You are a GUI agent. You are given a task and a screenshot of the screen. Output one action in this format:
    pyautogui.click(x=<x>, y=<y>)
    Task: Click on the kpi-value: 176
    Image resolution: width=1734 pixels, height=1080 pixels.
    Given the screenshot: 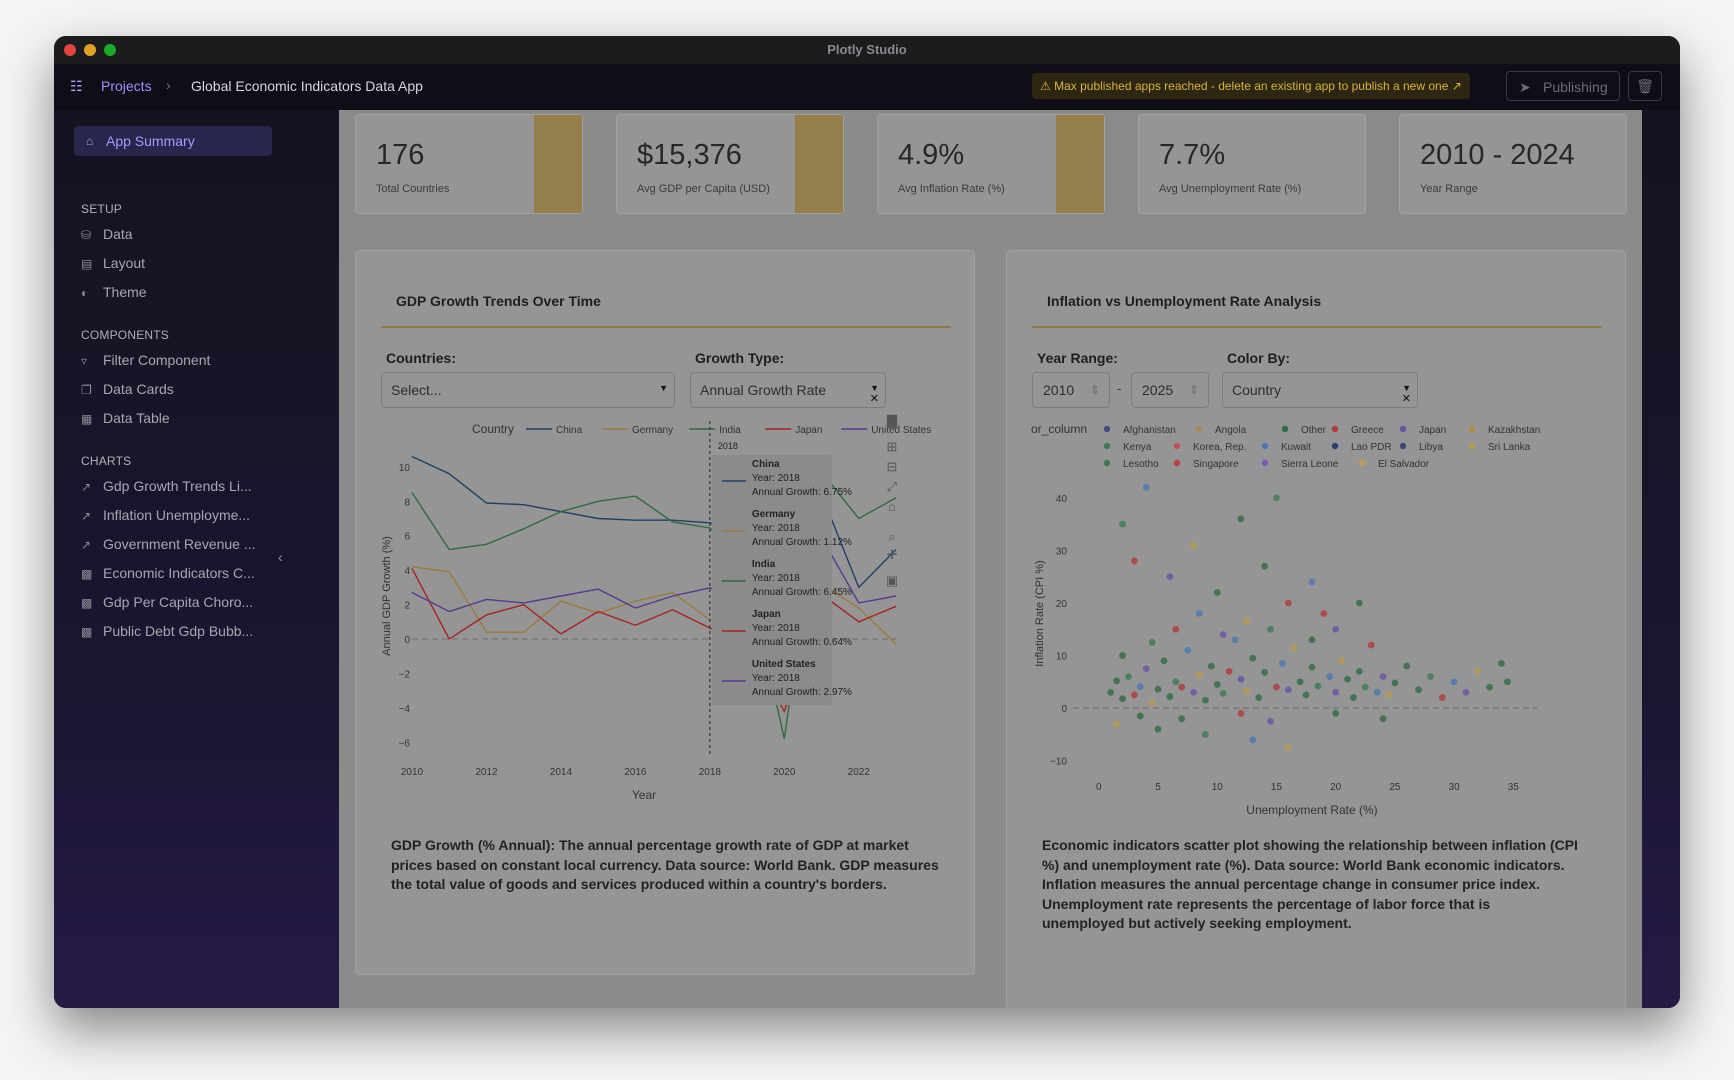 What is the action you would take?
    pyautogui.click(x=400, y=155)
    